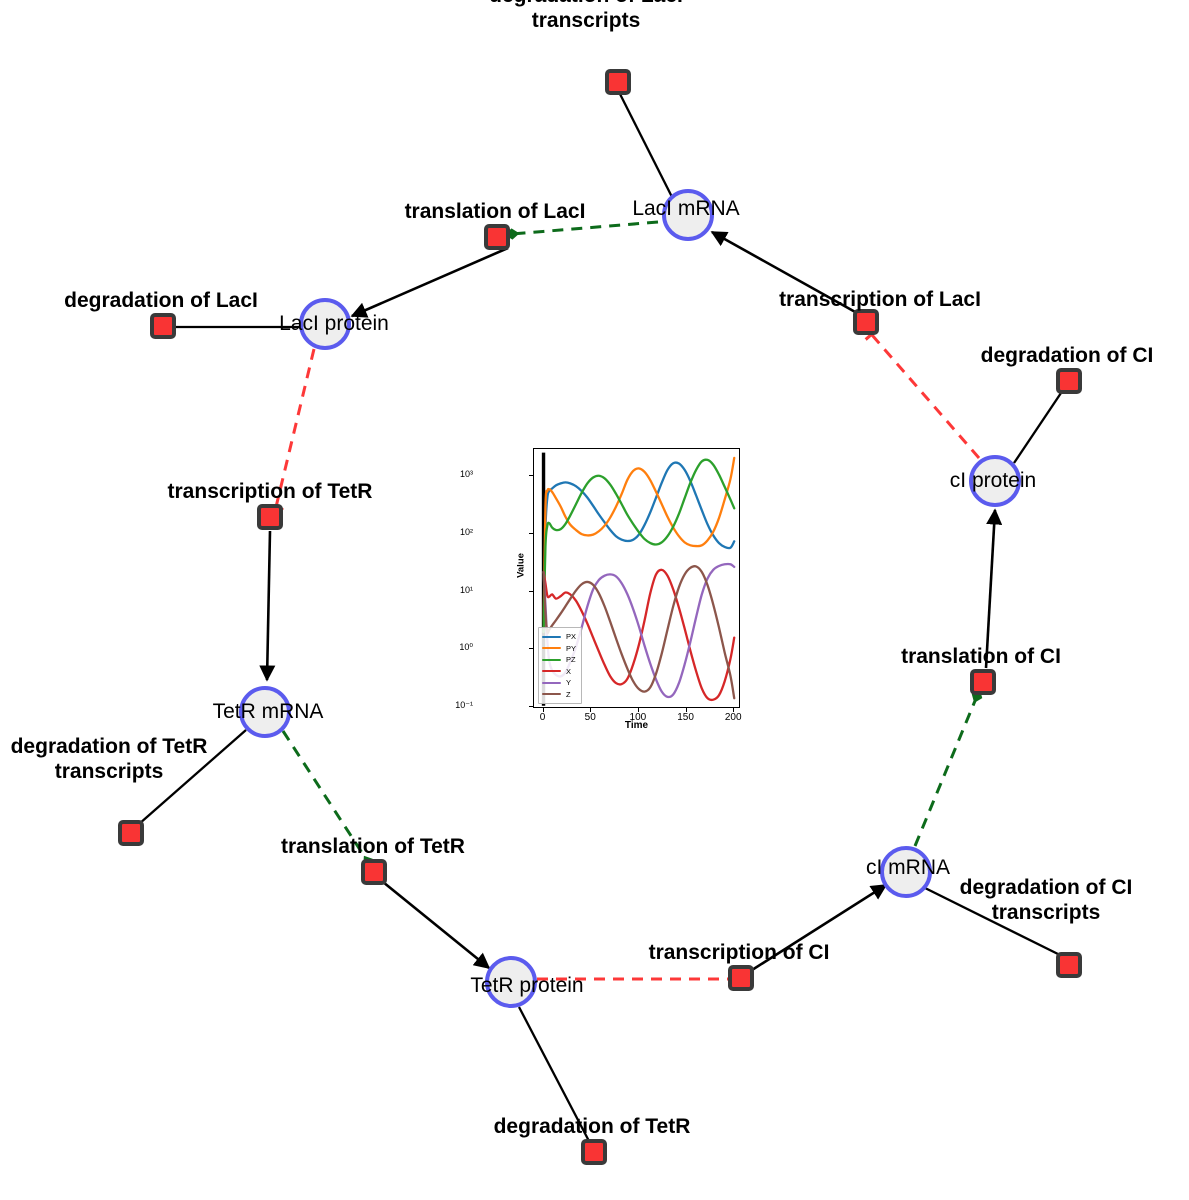  Describe the element at coordinates (586, 3) in the screenshot. I see `reaction-label-deg_laci_transcripts: degradation of LacI` at that location.